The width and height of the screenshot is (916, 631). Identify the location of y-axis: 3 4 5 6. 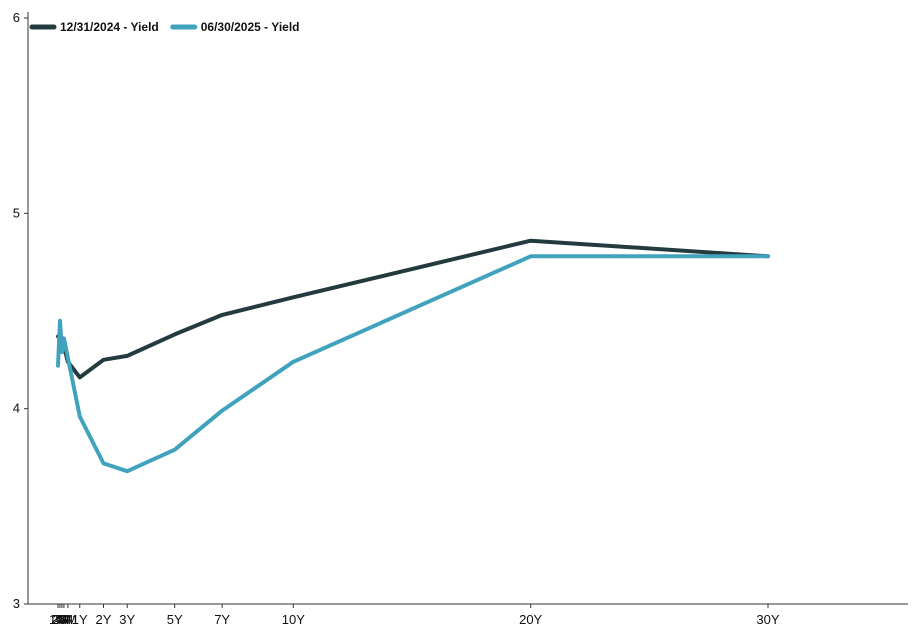
(21, 310).